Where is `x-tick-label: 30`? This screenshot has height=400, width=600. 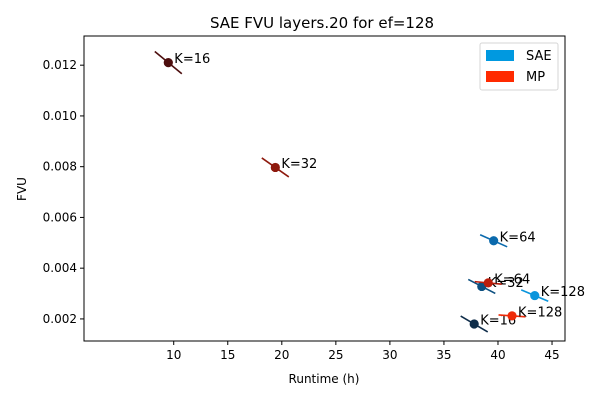 x-tick-label: 30 is located at coordinates (389, 355).